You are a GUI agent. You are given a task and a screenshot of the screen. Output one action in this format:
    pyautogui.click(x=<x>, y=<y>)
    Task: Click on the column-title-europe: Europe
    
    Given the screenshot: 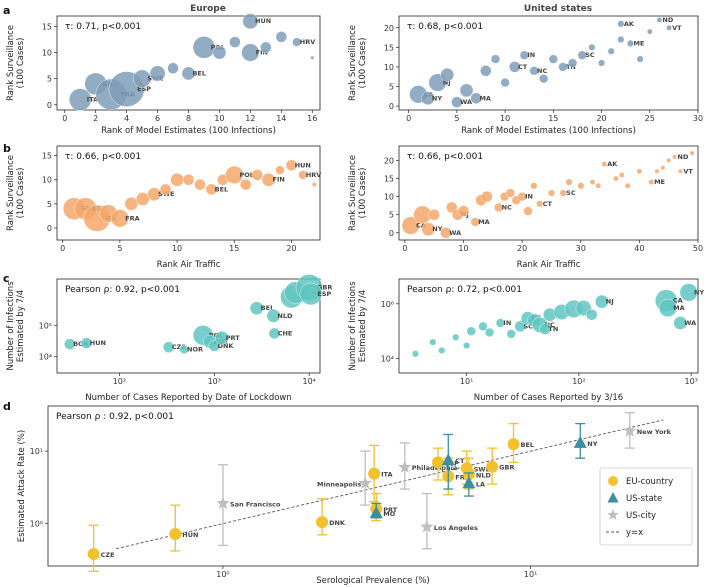 What is the action you would take?
    pyautogui.click(x=208, y=9)
    